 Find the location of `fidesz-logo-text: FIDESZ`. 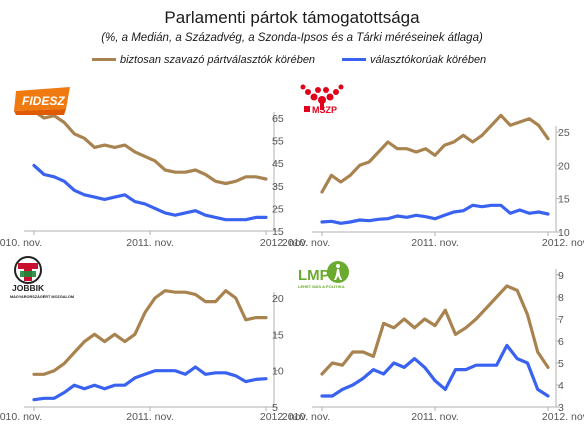

fidesz-logo-text: FIDESZ is located at coordinates (43, 101).